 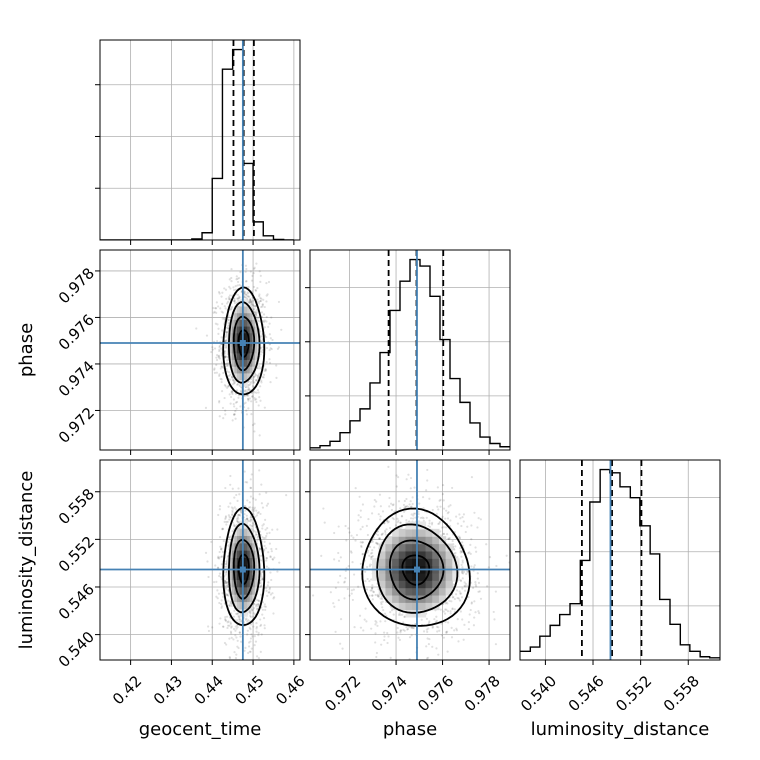 I want to click on panel-phase-hist, so click(x=408, y=352).